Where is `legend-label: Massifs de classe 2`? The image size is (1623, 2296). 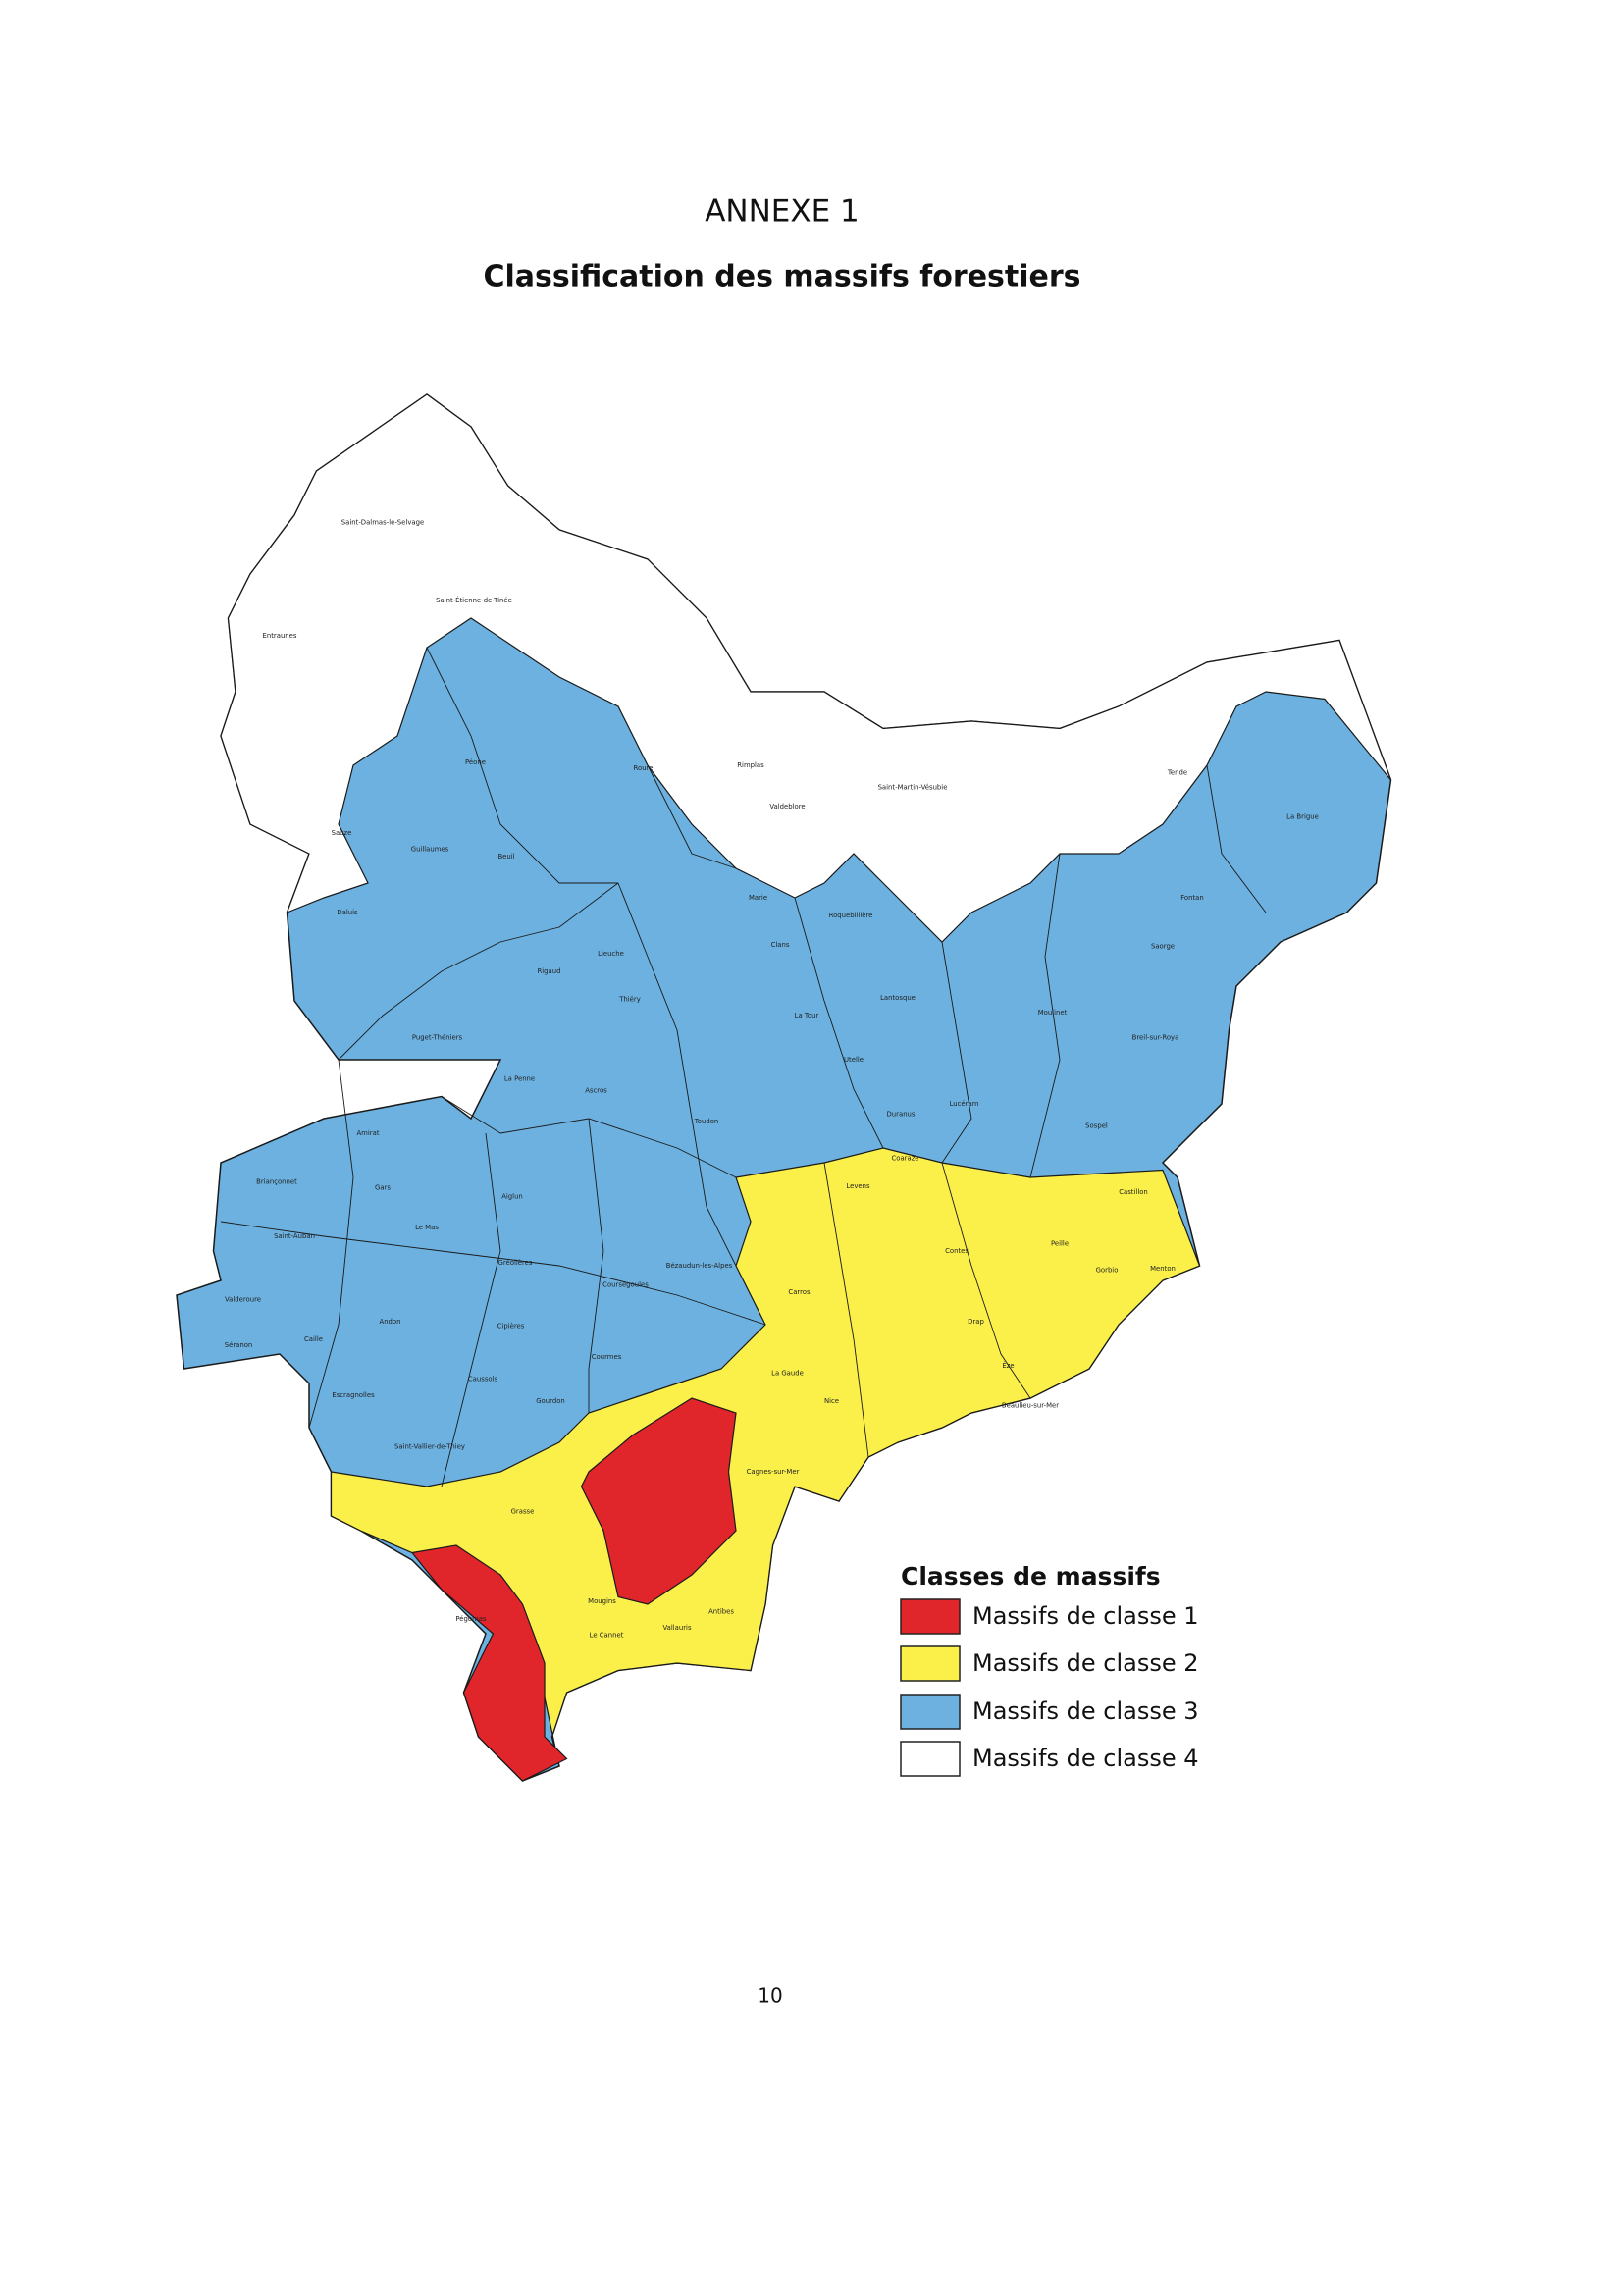
legend-label: Massifs de classe 2 is located at coordinates (1085, 1663).